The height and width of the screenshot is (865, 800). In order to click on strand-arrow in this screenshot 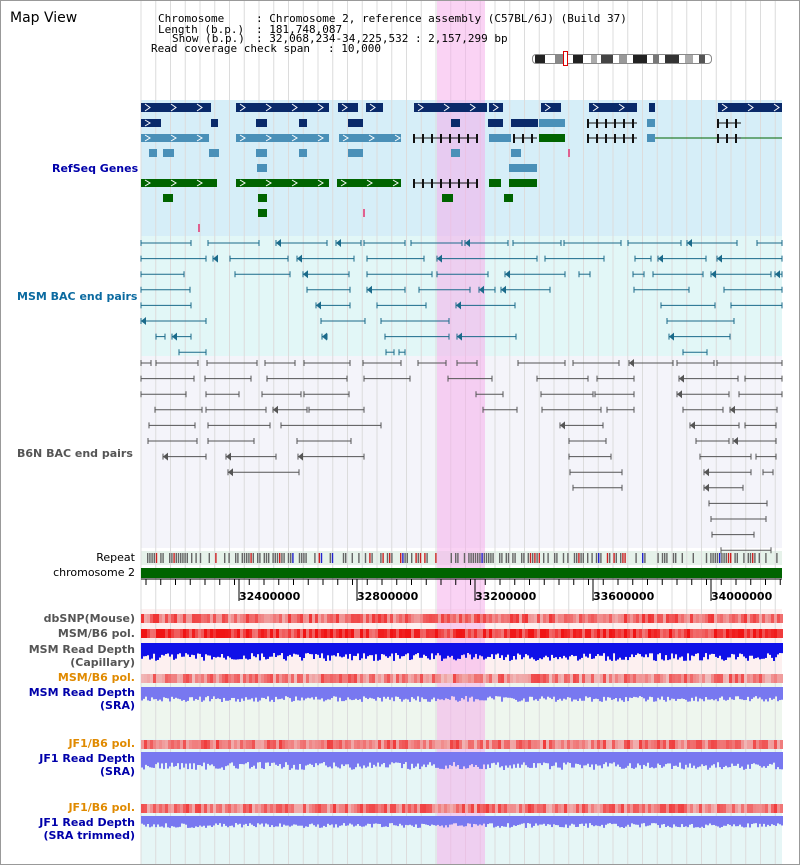, I will do `click(395, 183)`.